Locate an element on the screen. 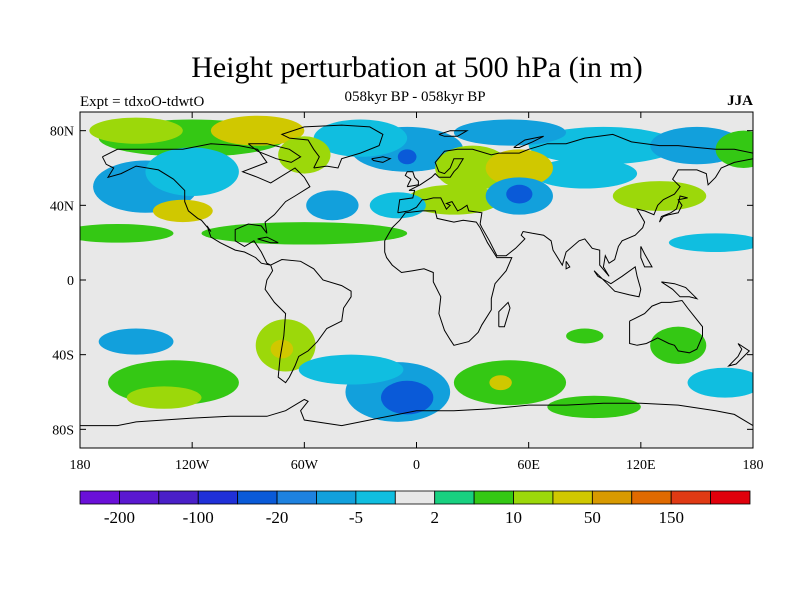  coastline-eurasia is located at coordinates (575, 205).